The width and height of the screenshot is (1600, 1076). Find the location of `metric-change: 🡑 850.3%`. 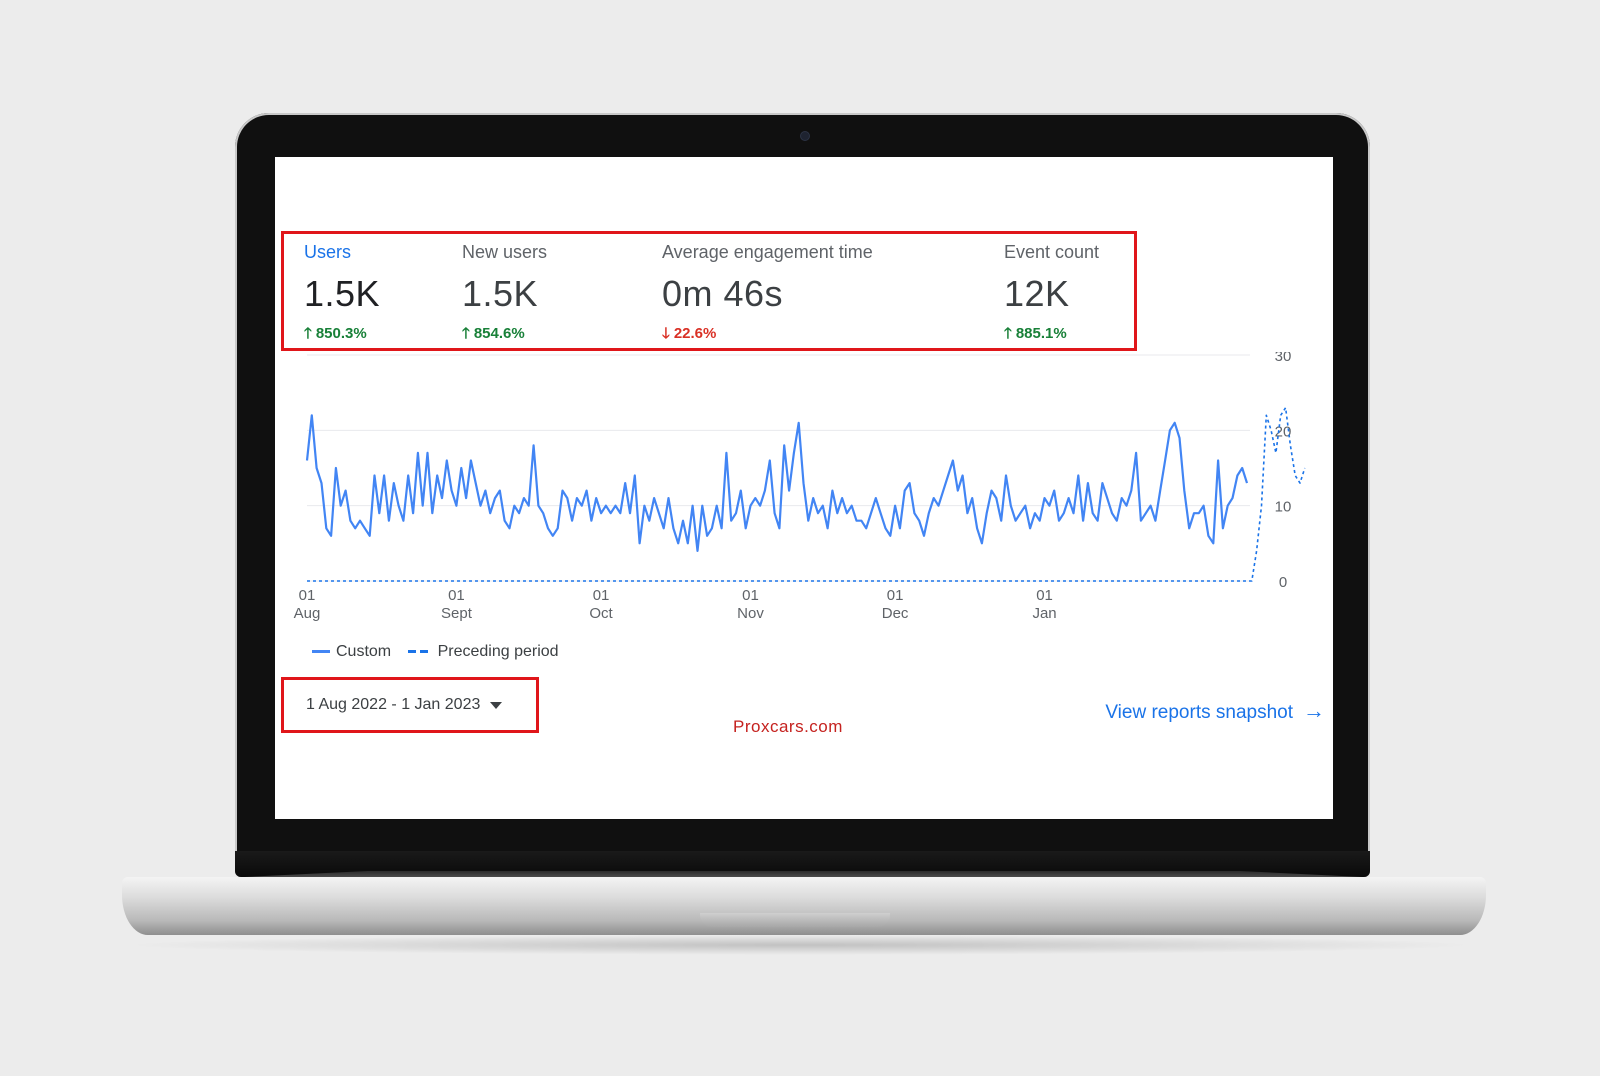

metric-change: 🡑 850.3% is located at coordinates (342, 335).